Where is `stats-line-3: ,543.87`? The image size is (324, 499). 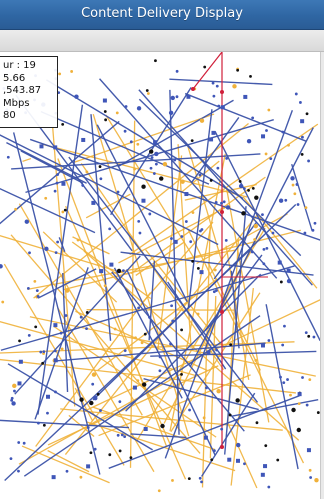 stats-line-3: ,543.87 is located at coordinates (22, 90).